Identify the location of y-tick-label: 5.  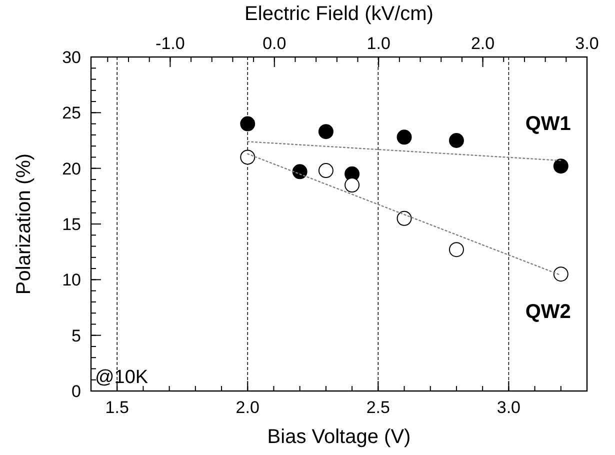
(76, 336).